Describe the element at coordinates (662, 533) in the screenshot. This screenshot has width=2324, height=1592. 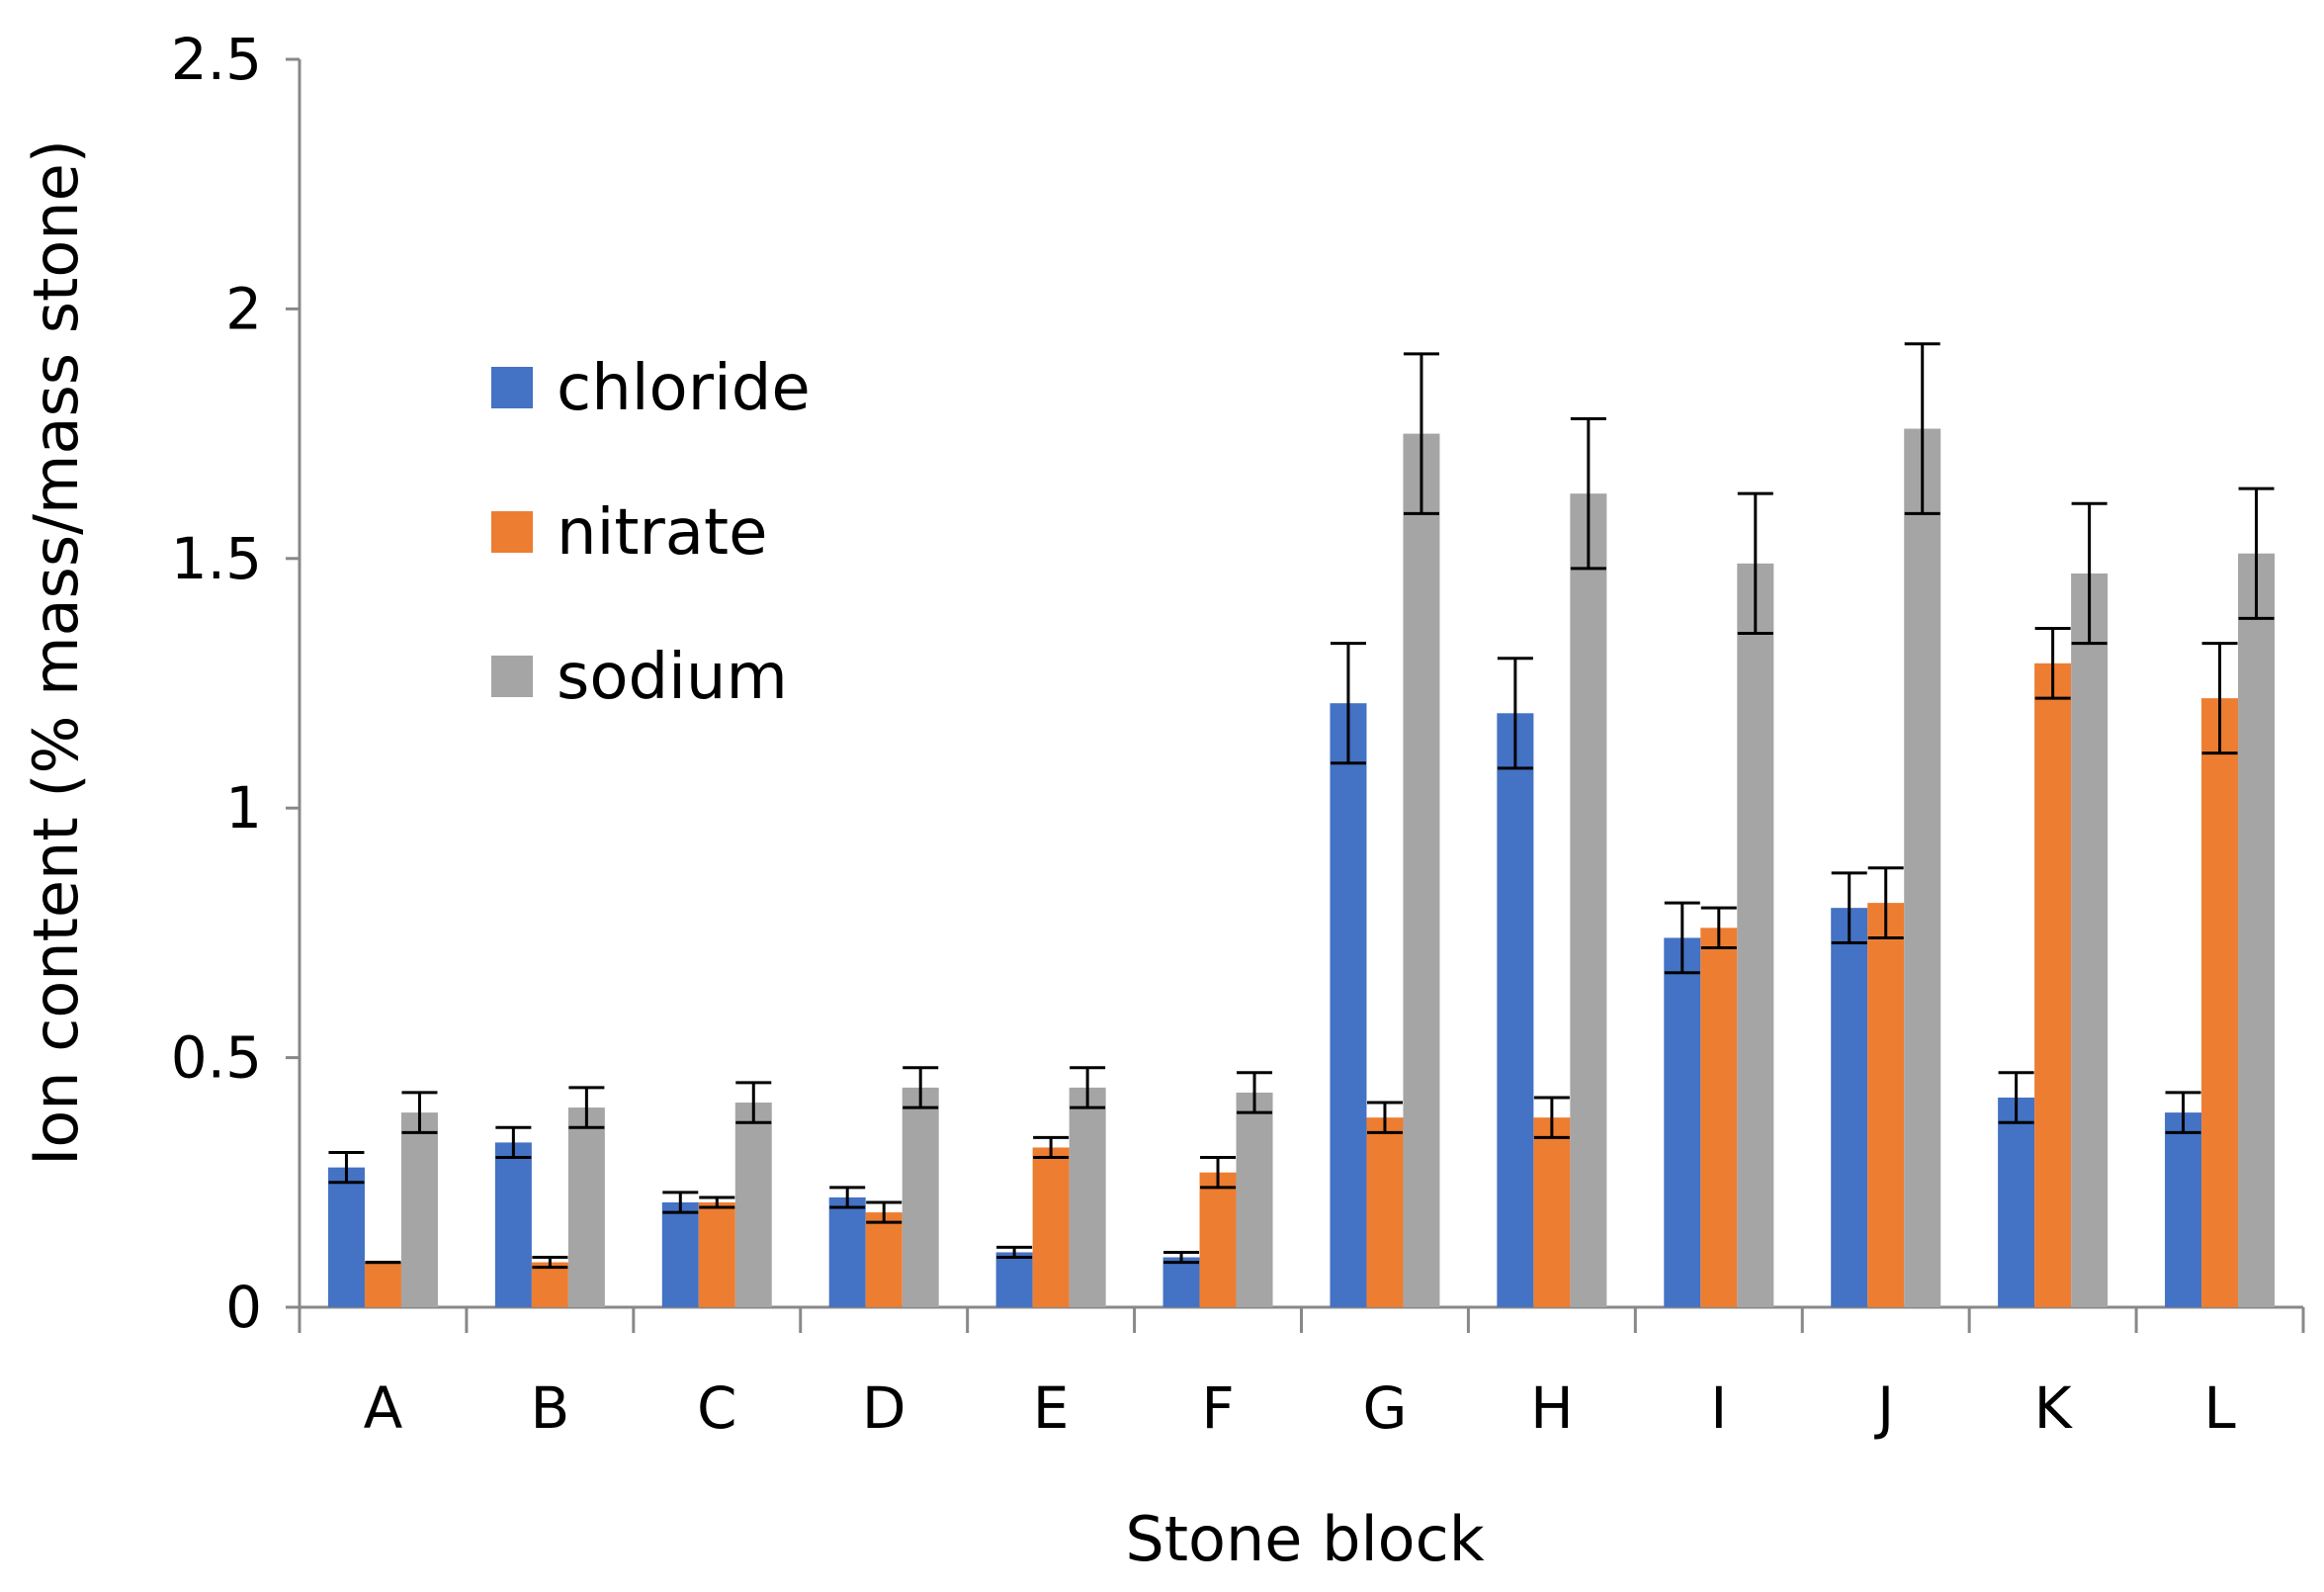
I see `legend-label-nitrate: nitrate` at that location.